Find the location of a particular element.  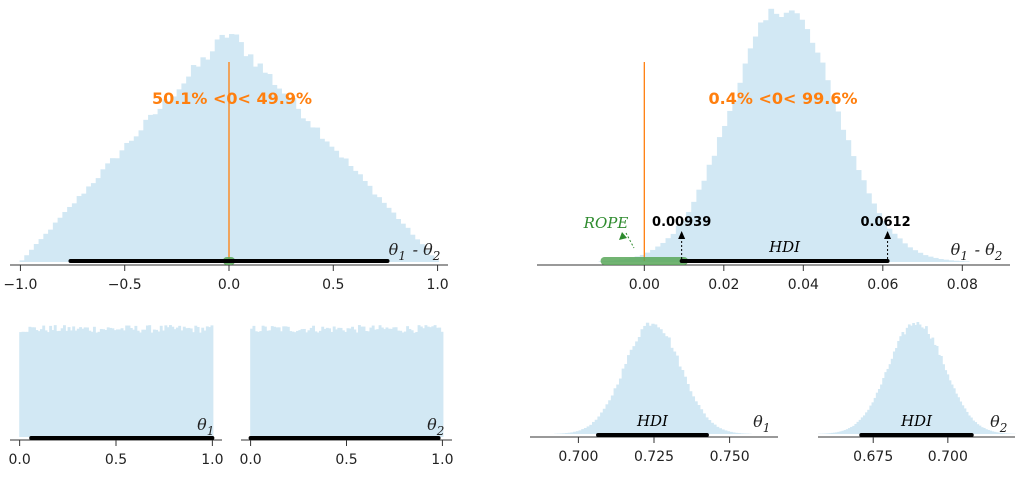

rope-arrow is located at coordinates (630, 240).